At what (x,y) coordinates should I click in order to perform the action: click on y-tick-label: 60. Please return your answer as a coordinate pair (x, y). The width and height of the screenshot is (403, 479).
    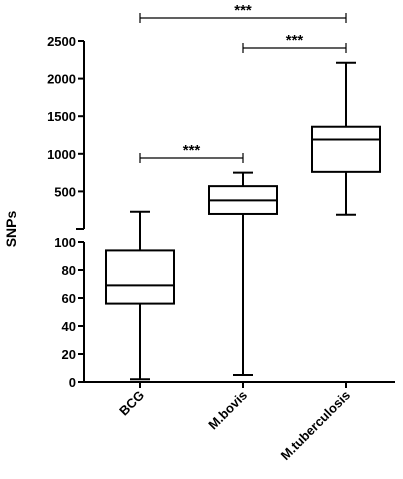
    Looking at the image, I should click on (69, 298).